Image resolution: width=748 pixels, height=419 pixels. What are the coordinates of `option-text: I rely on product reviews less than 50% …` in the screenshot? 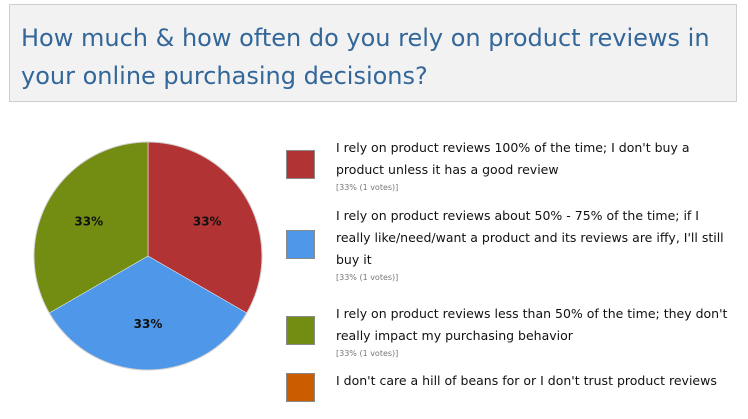 It's located at (532, 324).